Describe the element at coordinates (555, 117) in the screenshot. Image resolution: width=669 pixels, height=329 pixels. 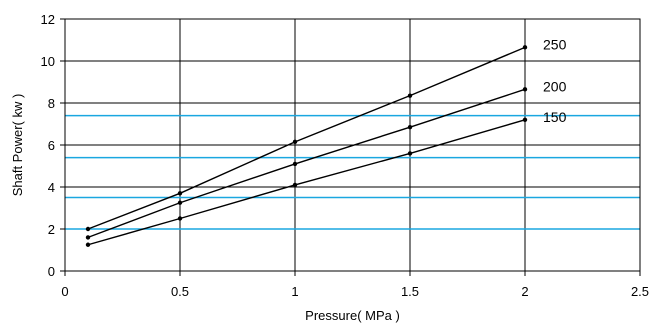
I see `series-label-150: 150` at that location.